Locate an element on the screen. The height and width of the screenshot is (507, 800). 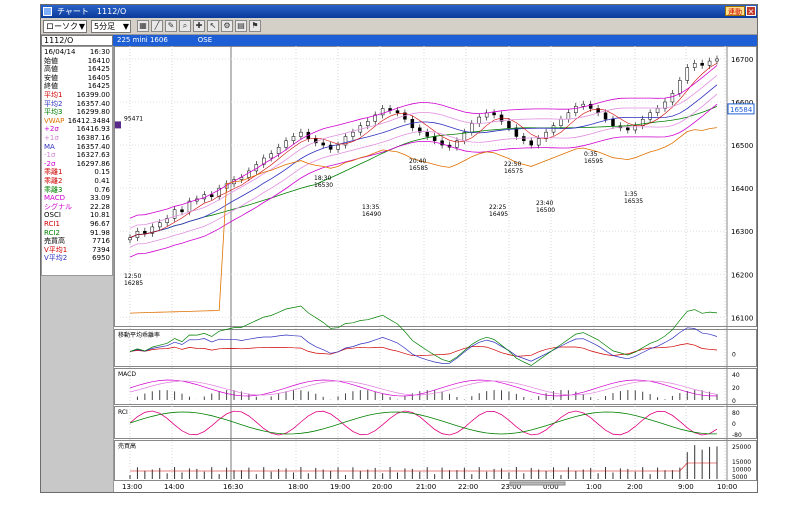
data-row: -2σ 16297.86 is located at coordinates (77, 164).